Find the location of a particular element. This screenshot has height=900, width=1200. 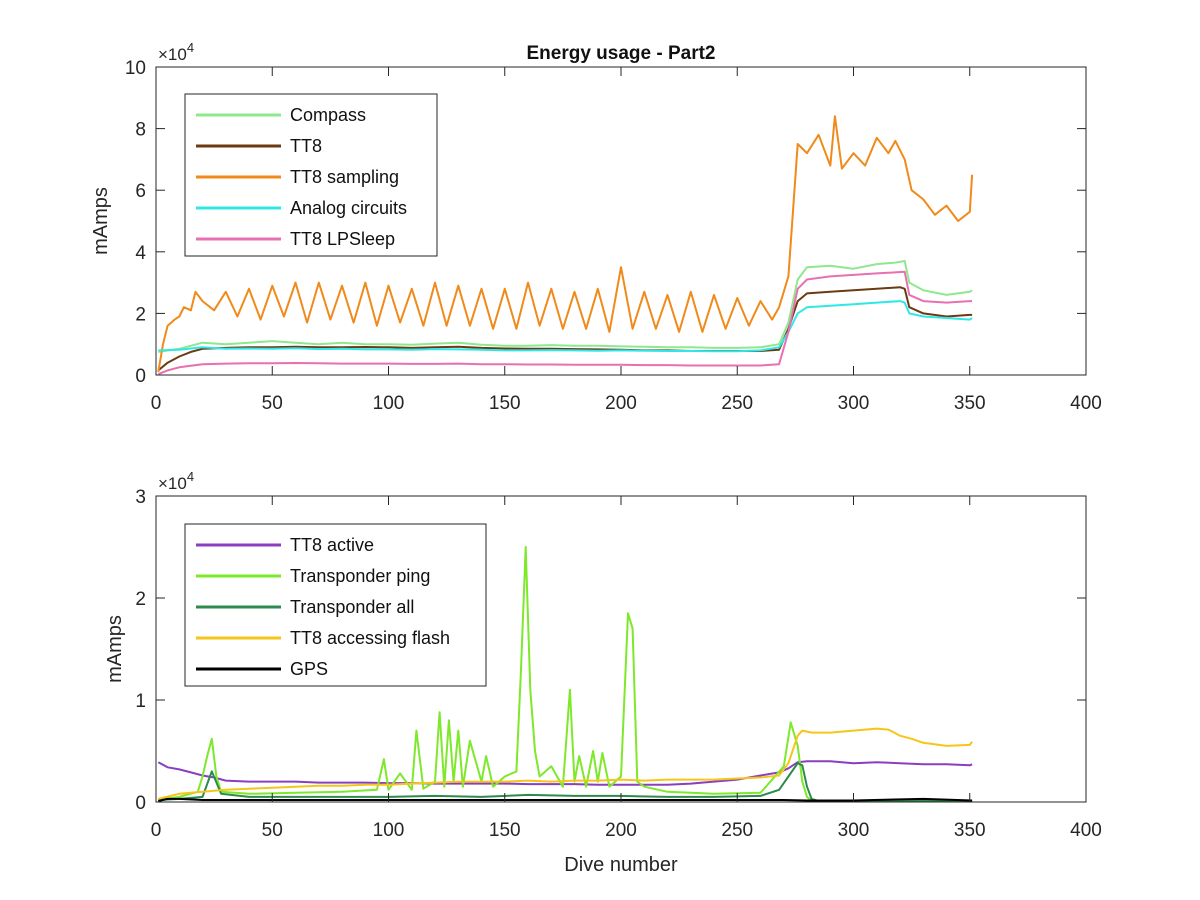

top-legend-label-analog-circuits: Analog circuits is located at coordinates (348, 208).